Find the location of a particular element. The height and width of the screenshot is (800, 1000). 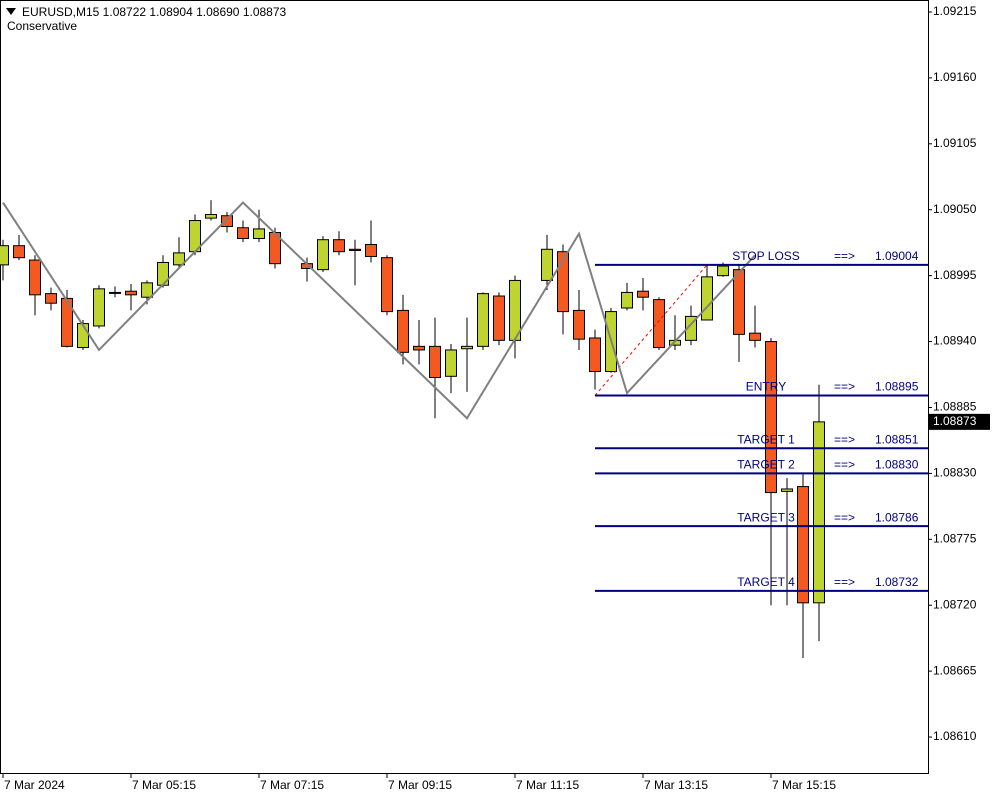

y-tick-label: 1.08610 is located at coordinates (955, 736).